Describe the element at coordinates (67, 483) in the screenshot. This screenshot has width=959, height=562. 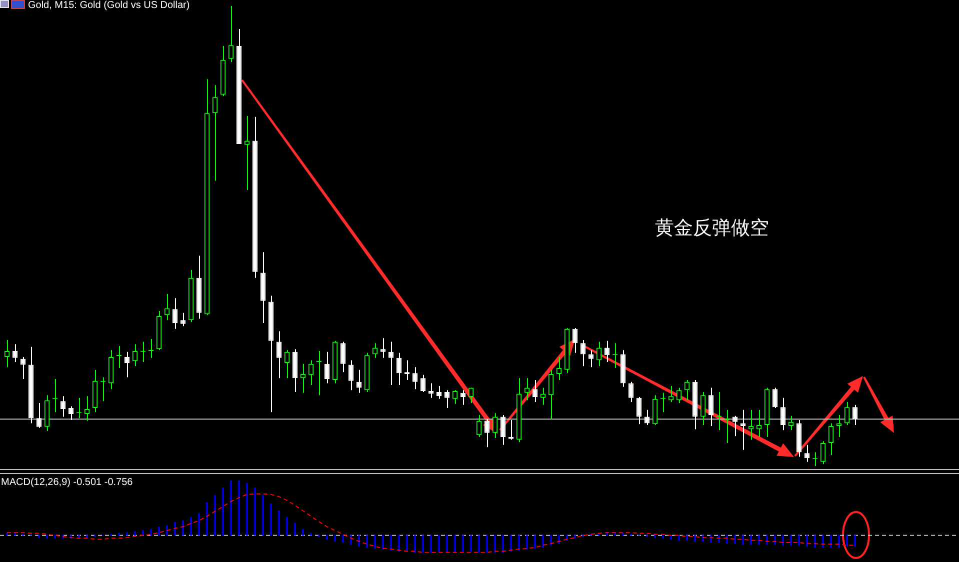
I see `chart-title: MACD(12,26,9) -0.501 -0.756` at that location.